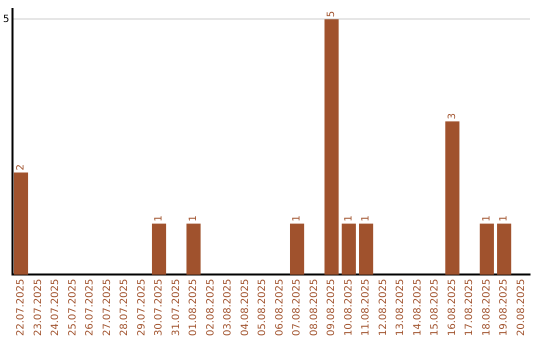  What do you see at coordinates (418, 307) in the screenshot?
I see `x-tick-label: 14.08.2025` at bounding box center [418, 307].